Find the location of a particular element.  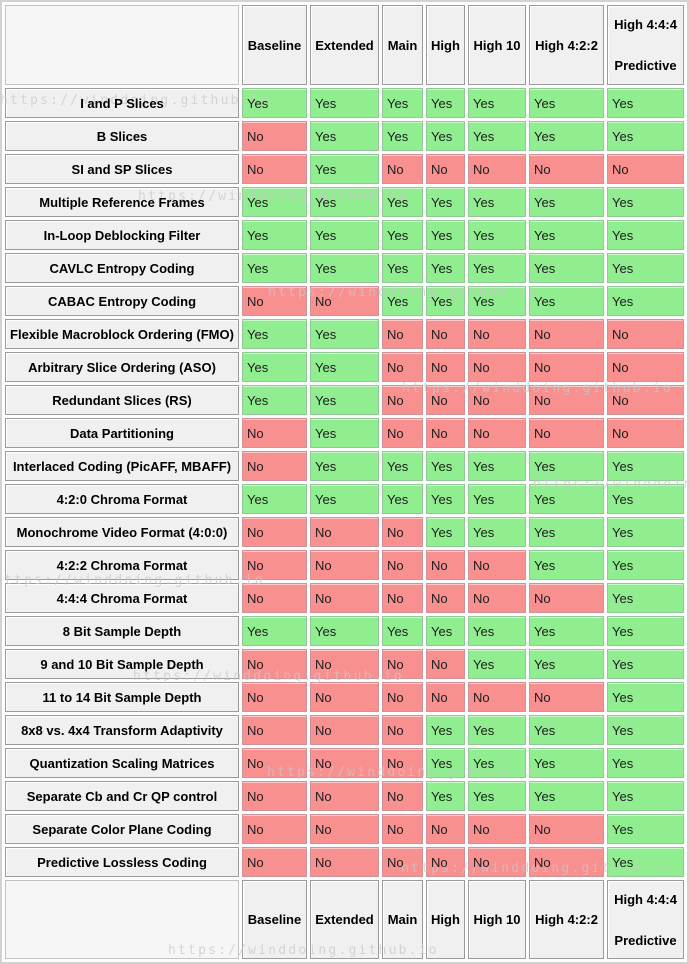

feature-row-4-2-0-chroma-format: 4:2:0 Chroma Format Yes Yes Yes Yes Yes Yes Yes is located at coordinates (344, 499).